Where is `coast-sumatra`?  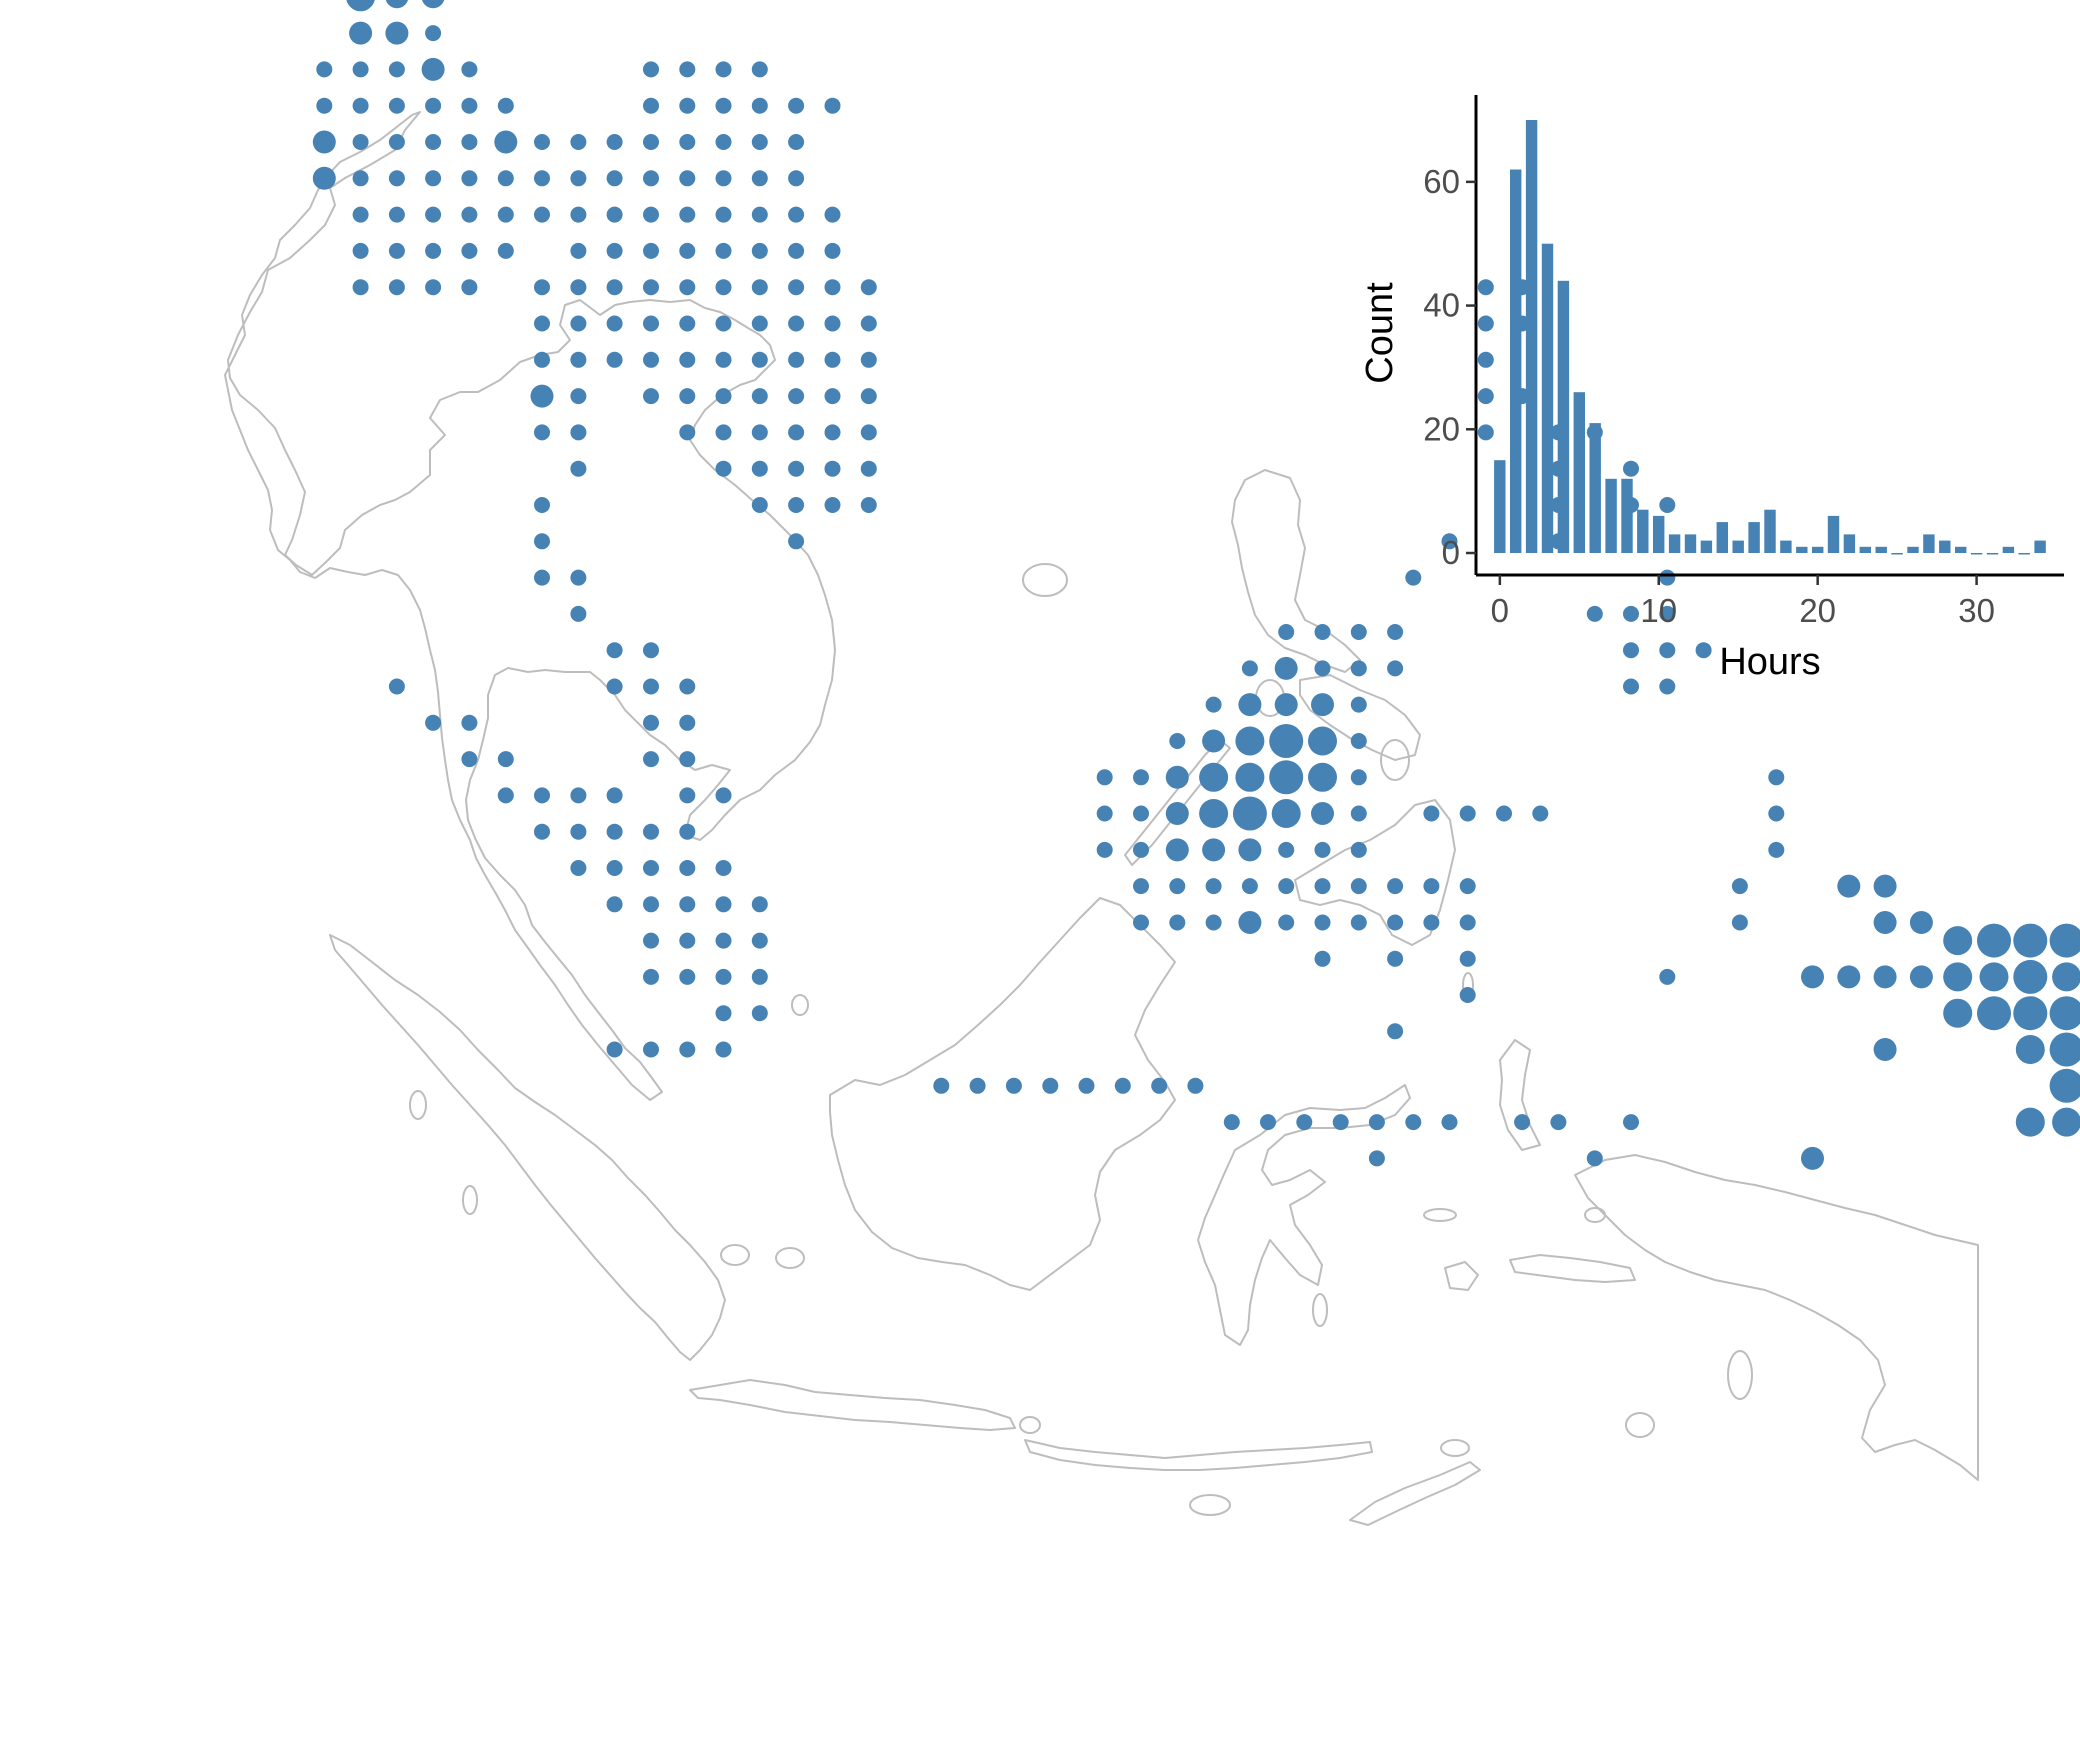 coast-sumatra is located at coordinates (527, 1147).